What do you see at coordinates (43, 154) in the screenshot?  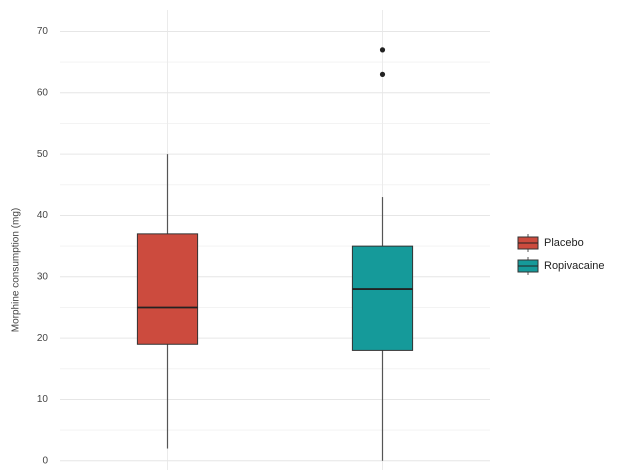 I see `y-tick-label: 50` at bounding box center [43, 154].